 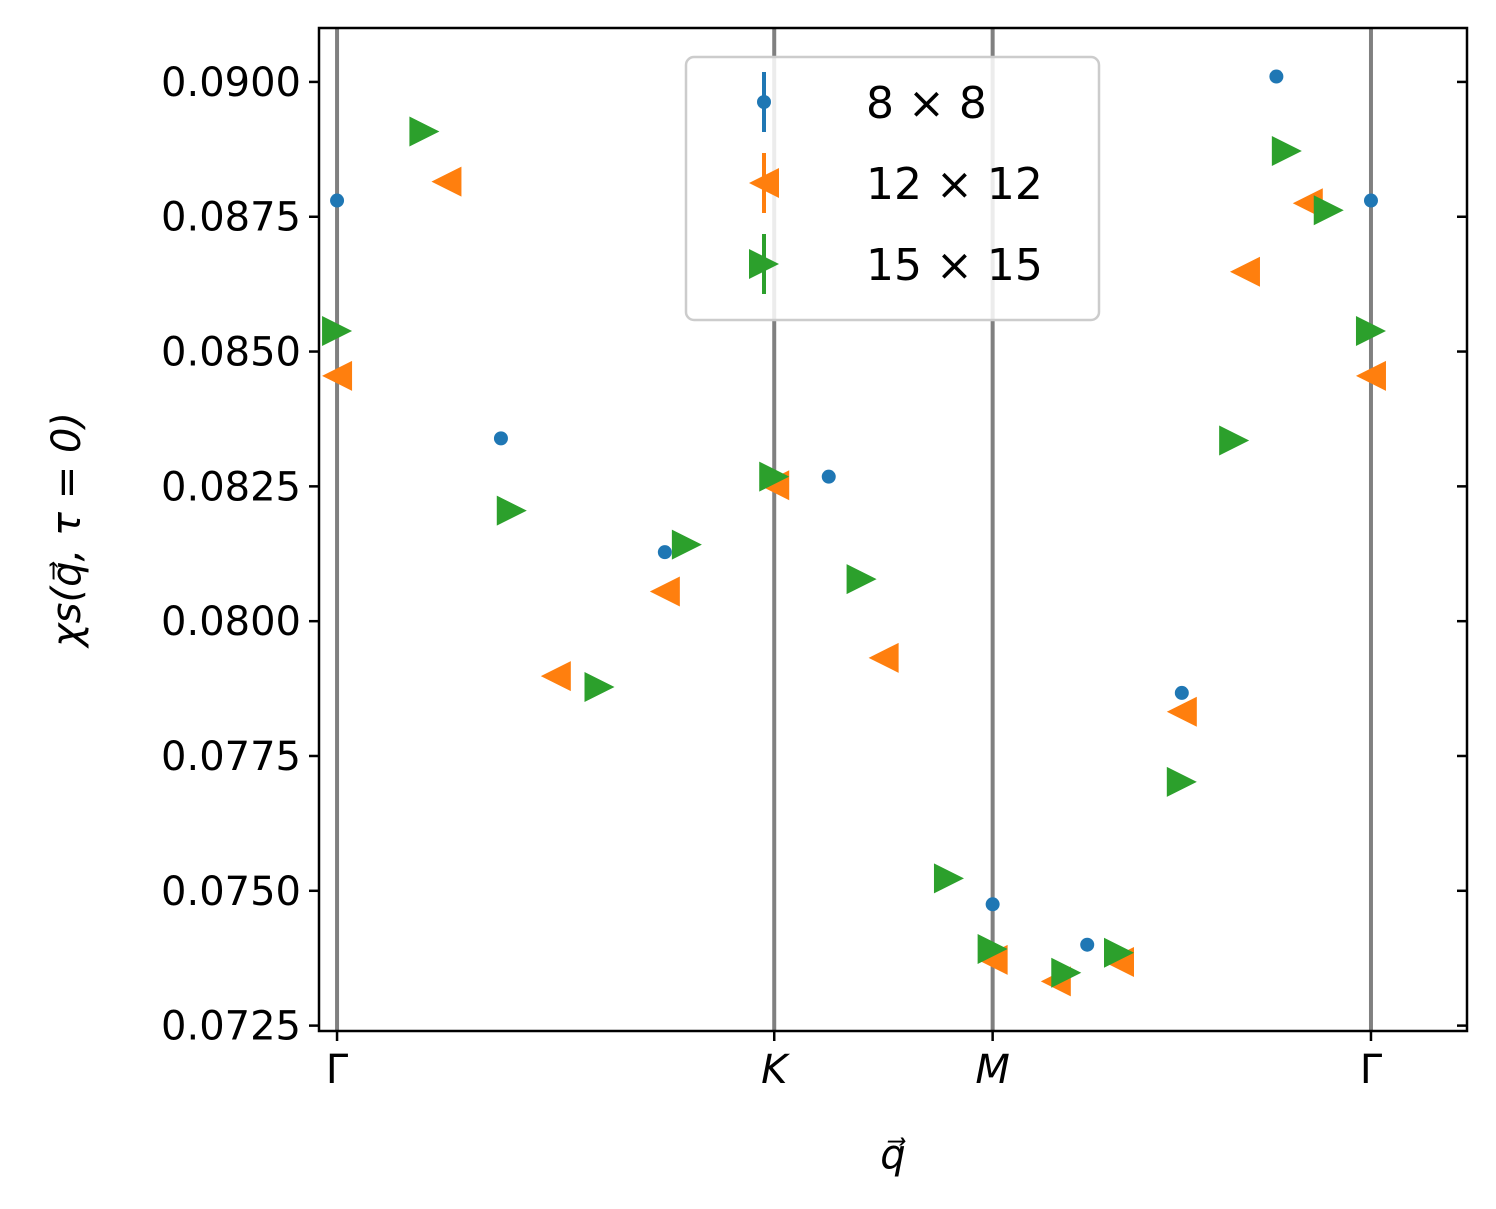 I want to click on legend-box, so click(x=892, y=188).